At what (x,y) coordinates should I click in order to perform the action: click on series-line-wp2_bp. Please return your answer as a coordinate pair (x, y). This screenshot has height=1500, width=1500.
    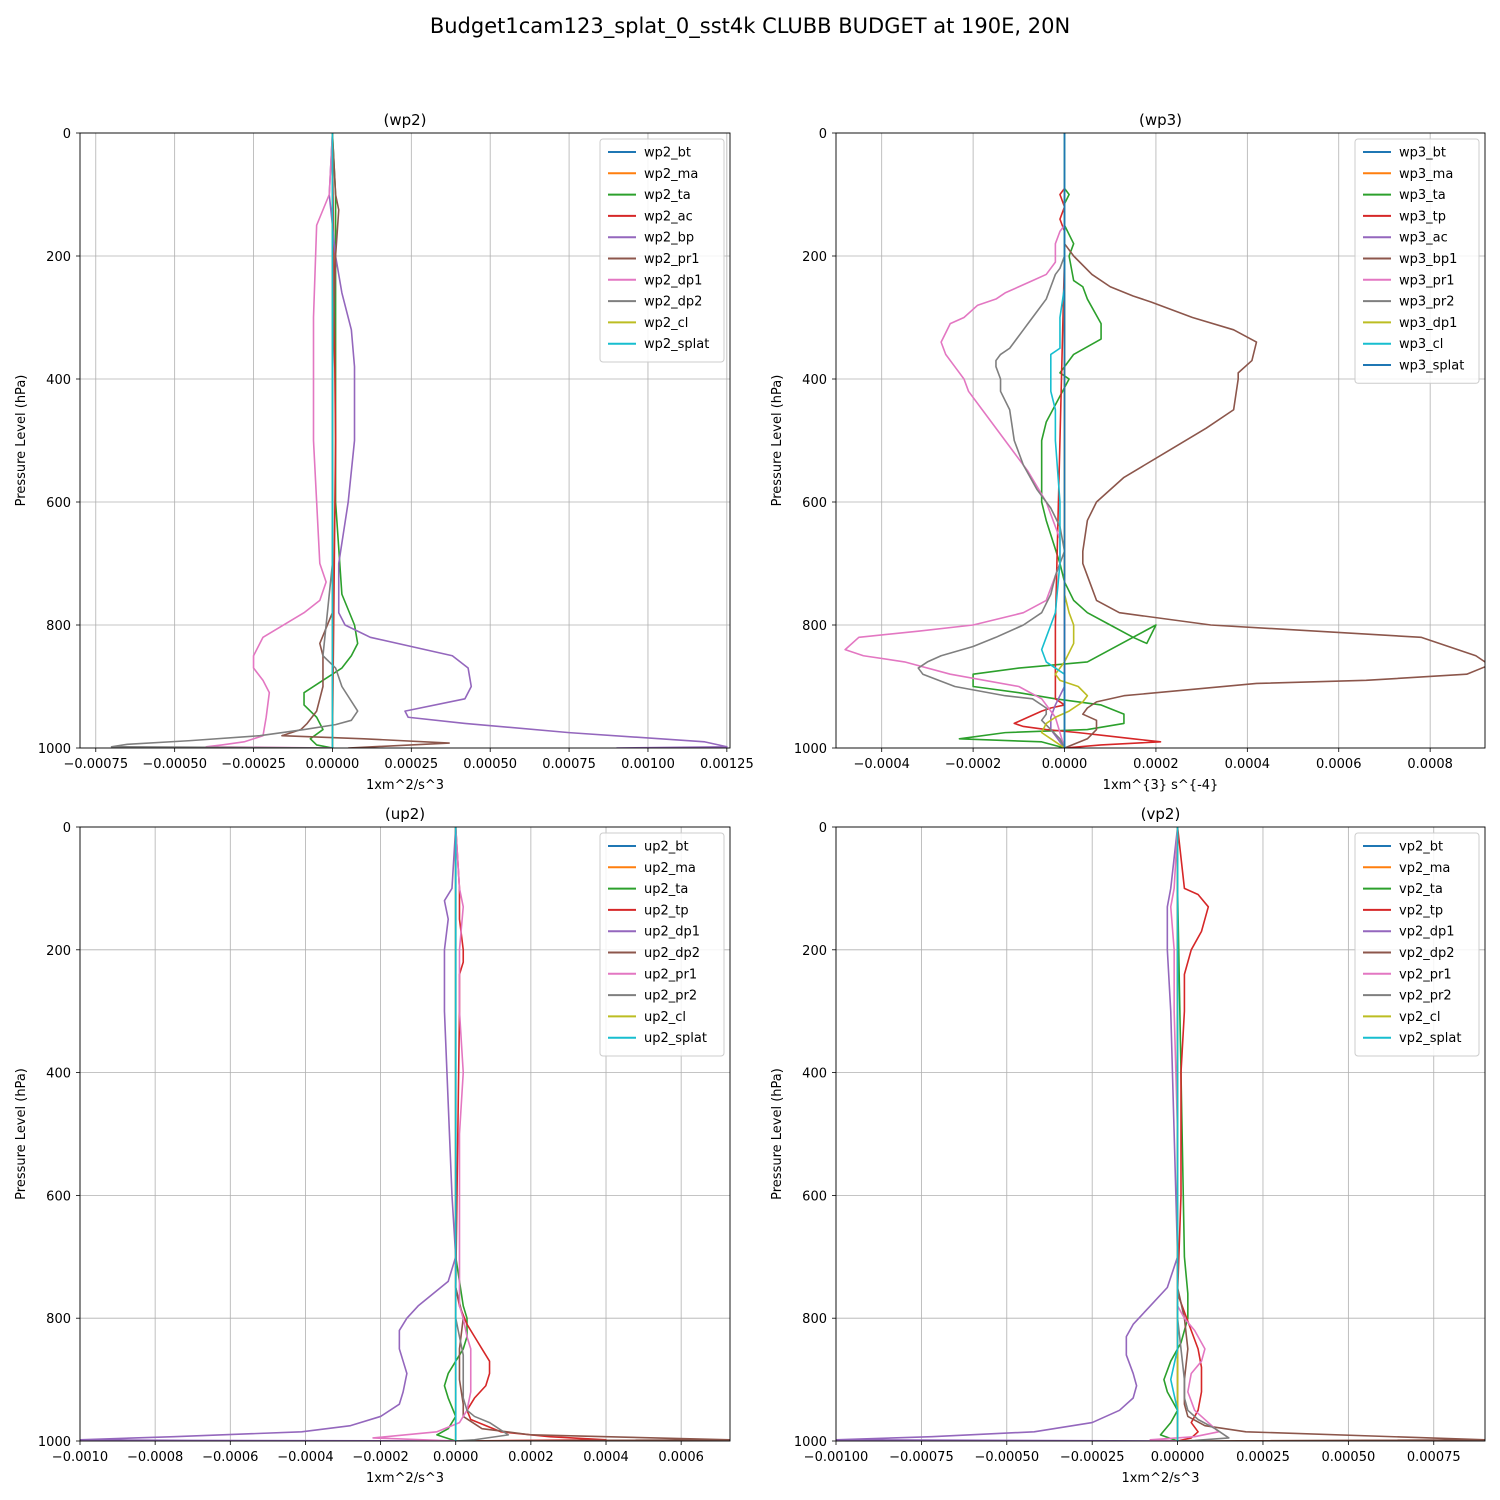
    Looking at the image, I should click on (528, 440).